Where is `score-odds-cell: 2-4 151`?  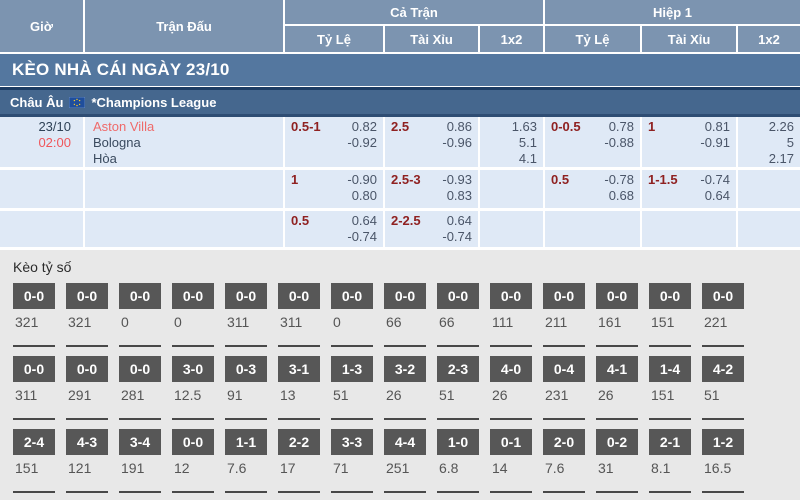
score-odds-cell: 2-4 151 is located at coordinates (34, 461).